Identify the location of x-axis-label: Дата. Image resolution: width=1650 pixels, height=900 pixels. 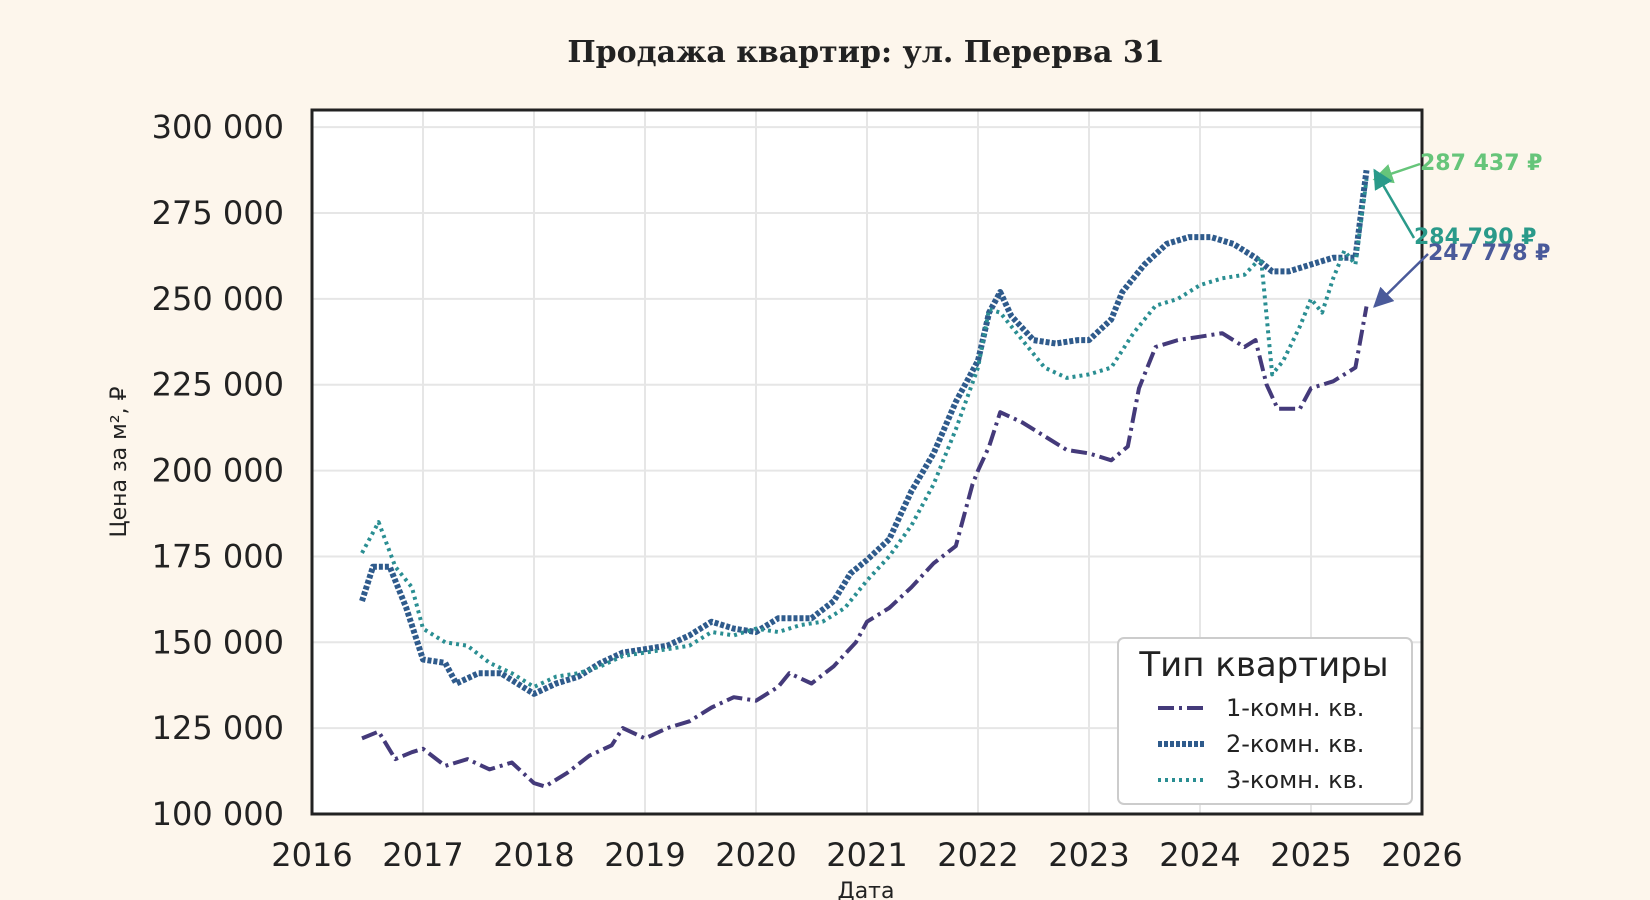
(866, 889).